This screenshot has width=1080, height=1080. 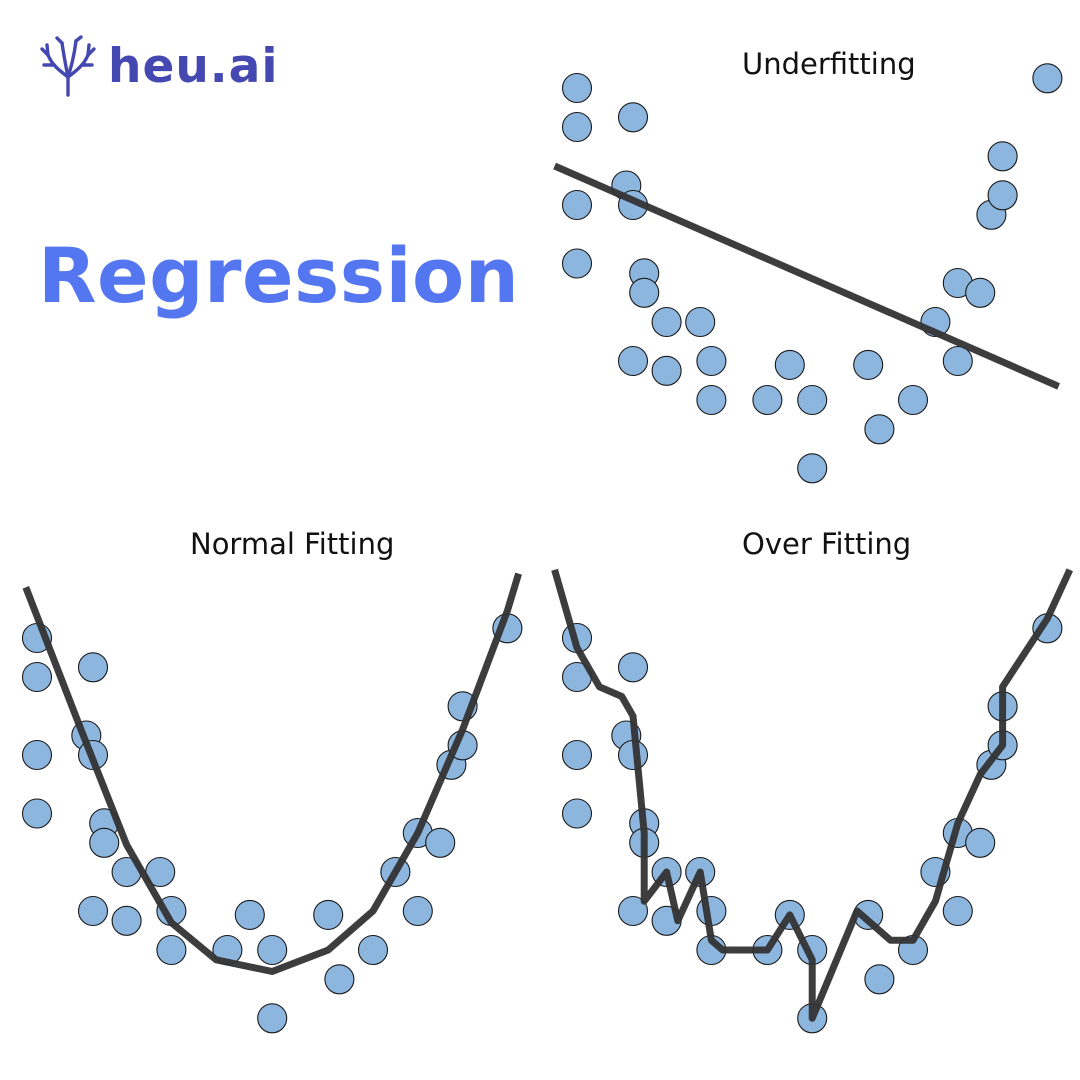 What do you see at coordinates (193, 66) in the screenshot?
I see `brand-name: heu.ai` at bounding box center [193, 66].